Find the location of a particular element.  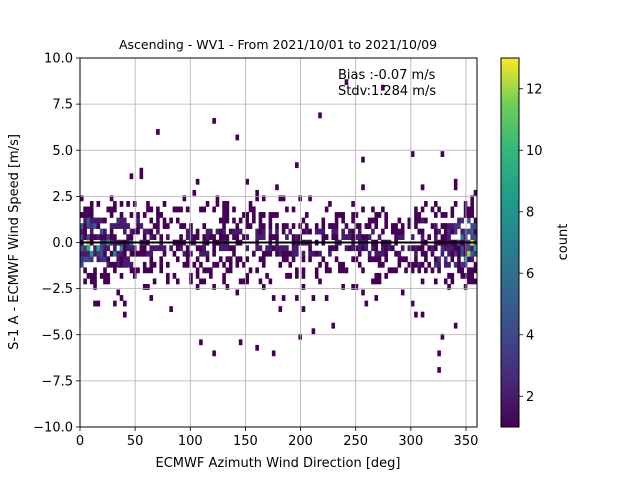

x-axis-ticks: 0 50 100 150 200 250 300 350 is located at coordinates (277, 438).